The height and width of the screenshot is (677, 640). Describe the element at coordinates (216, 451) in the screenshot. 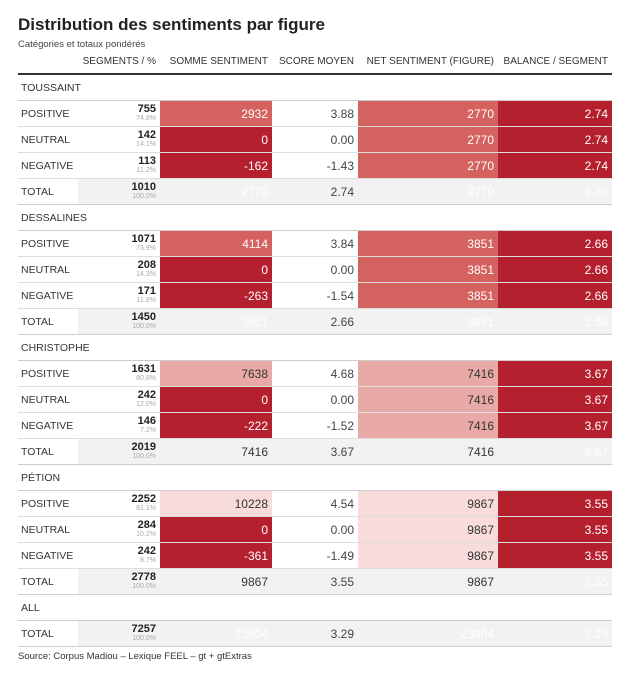

I see `somme-sentiment-cell: 7416` at that location.